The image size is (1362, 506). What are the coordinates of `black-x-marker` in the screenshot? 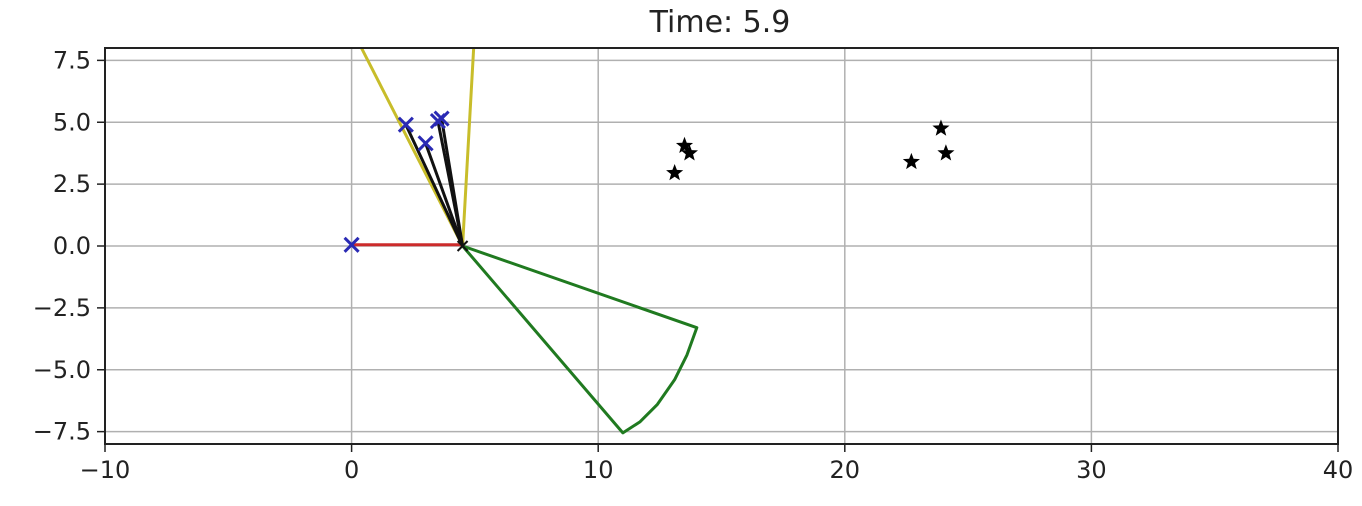 It's located at (462, 246).